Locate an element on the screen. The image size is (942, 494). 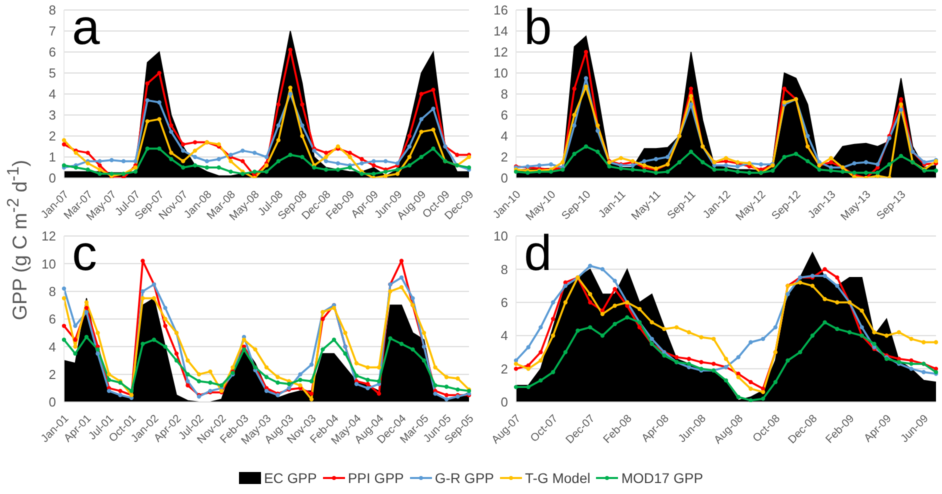
legend-label: MOD17 GPP is located at coordinates (662, 478).